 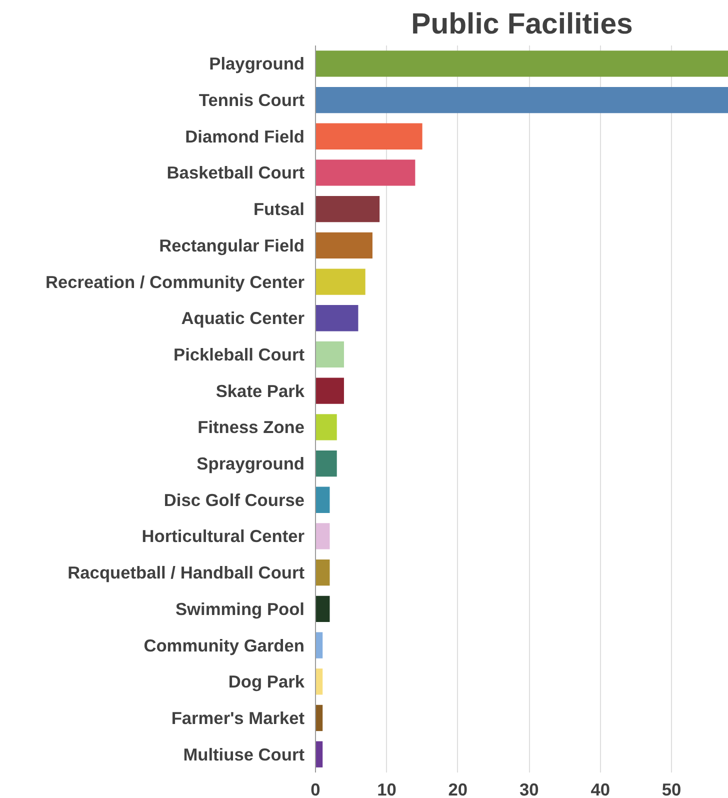 I want to click on y-tick-label: Community Garden, so click(x=224, y=645).